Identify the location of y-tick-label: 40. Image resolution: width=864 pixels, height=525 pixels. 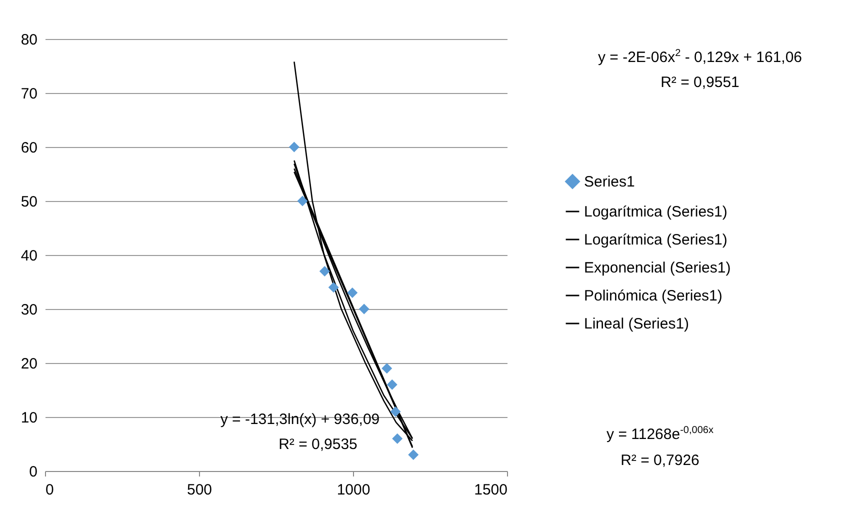
(29, 256).